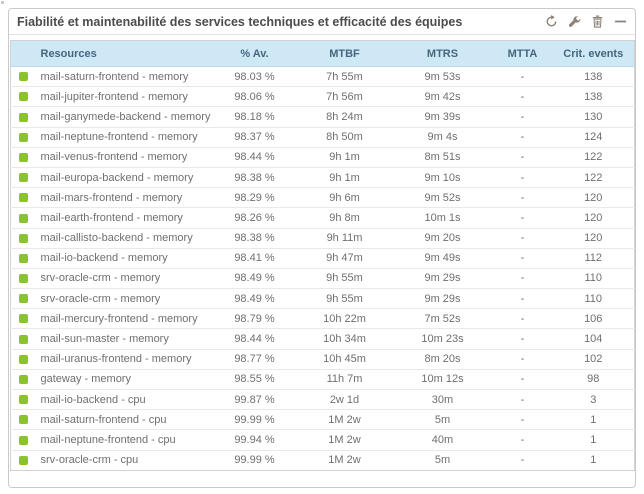 The image size is (644, 494). I want to click on mtbf-value: 9h 8m, so click(344, 218).